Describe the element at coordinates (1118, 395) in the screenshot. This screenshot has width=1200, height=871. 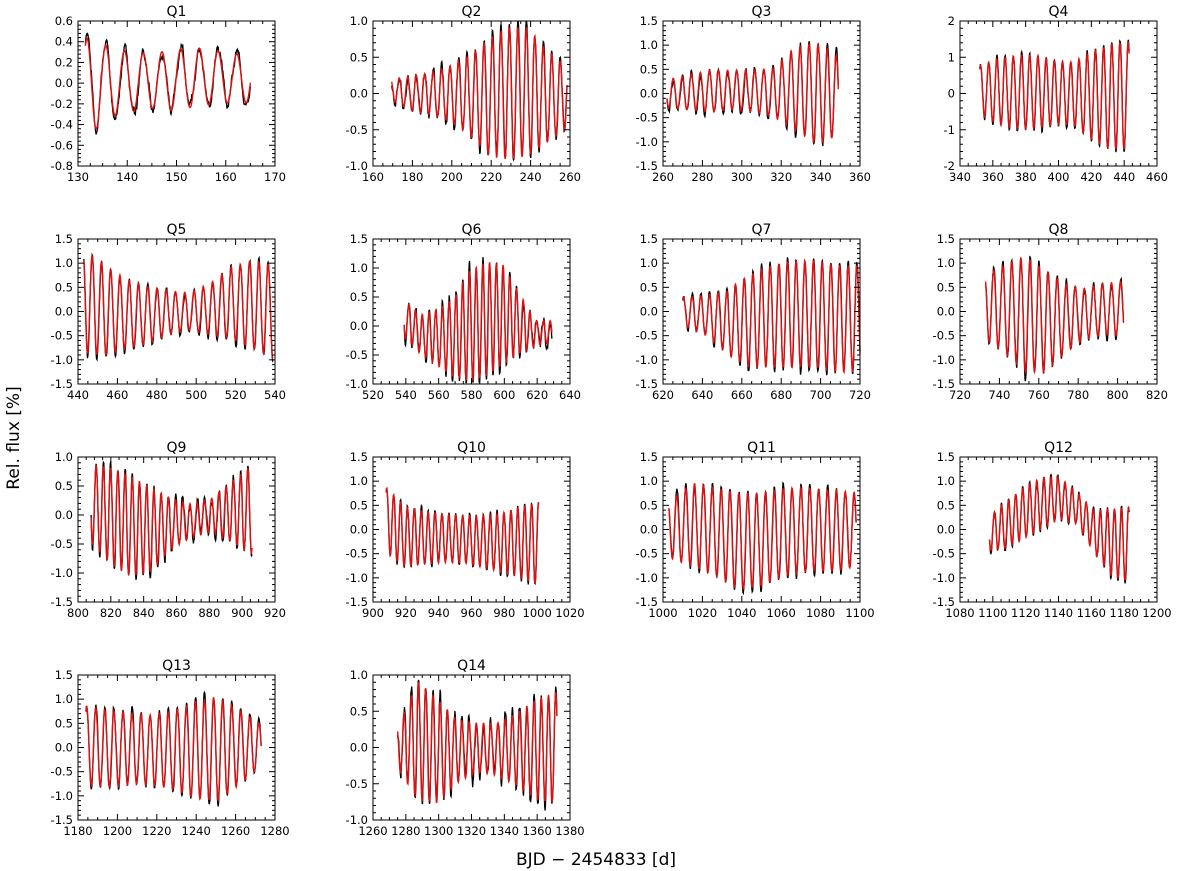
I see `x-tick-label: 800` at that location.